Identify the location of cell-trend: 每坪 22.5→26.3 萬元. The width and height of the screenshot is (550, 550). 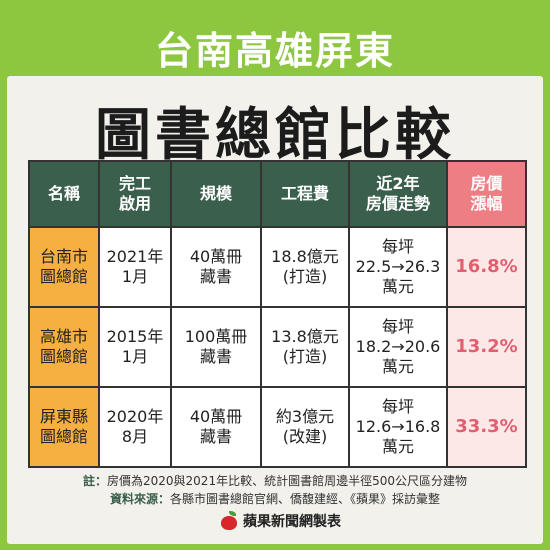
(398, 267).